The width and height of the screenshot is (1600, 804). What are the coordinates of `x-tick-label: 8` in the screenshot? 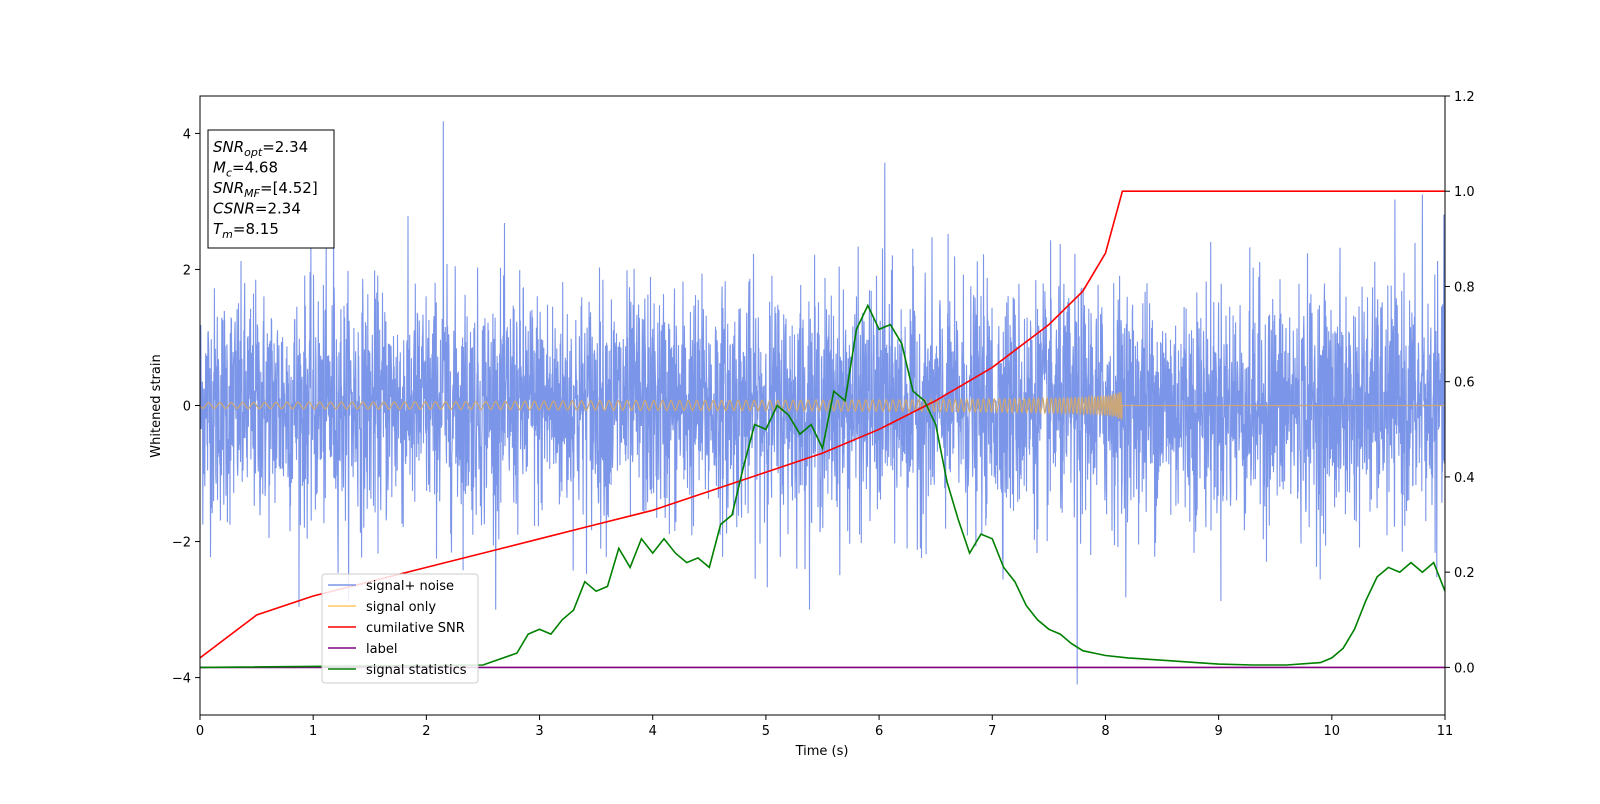 It's located at (1105, 731).